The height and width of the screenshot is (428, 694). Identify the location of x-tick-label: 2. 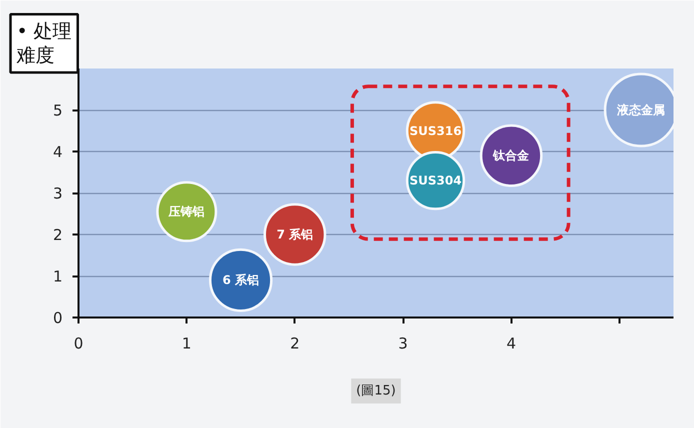
(295, 343).